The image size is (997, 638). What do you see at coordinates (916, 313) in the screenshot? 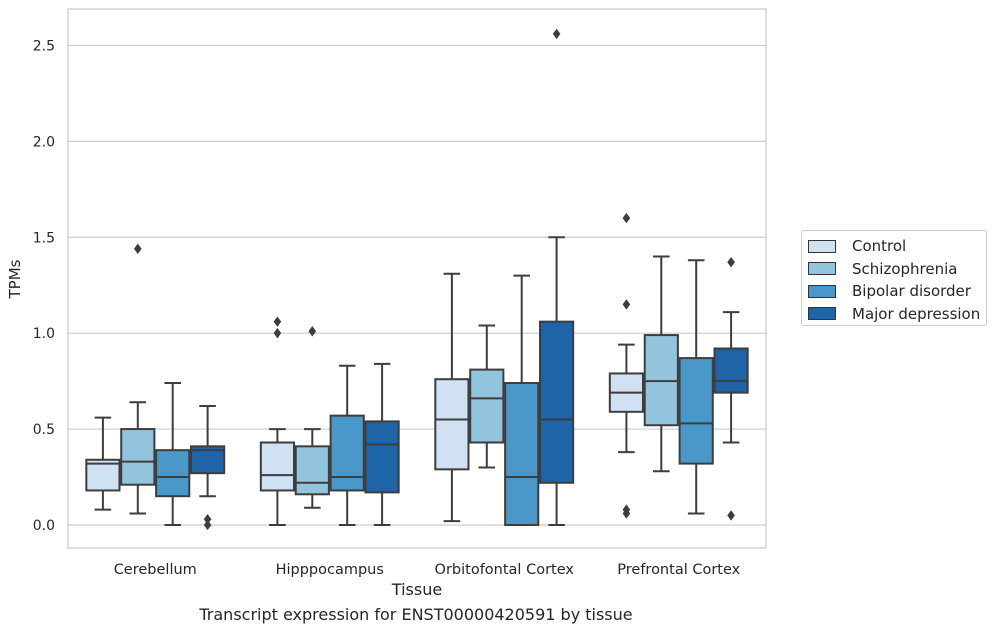
I see `legend-label-major-depression: Major depression` at bounding box center [916, 313].